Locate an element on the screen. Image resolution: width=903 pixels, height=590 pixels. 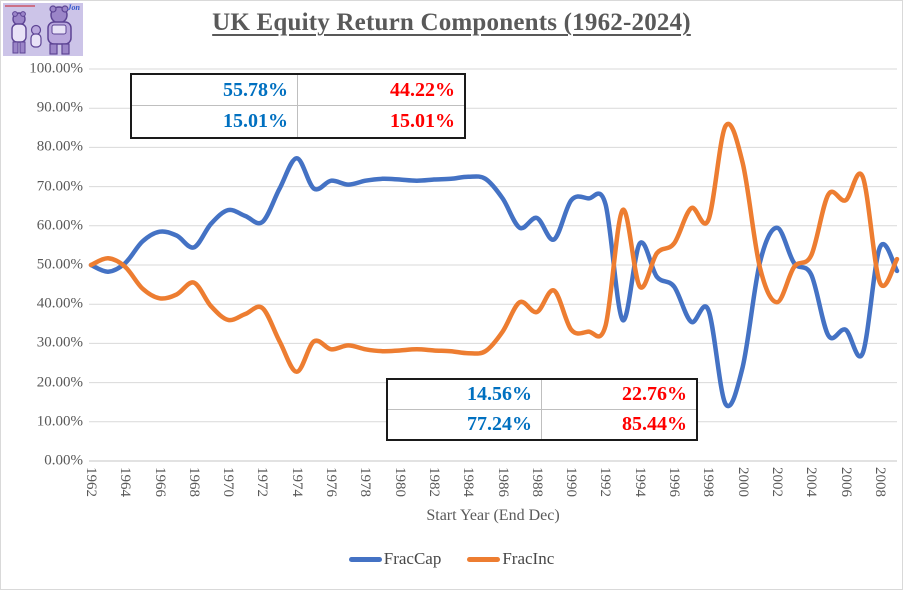
stat-fraccap-min: 14.56% is located at coordinates (465, 395).